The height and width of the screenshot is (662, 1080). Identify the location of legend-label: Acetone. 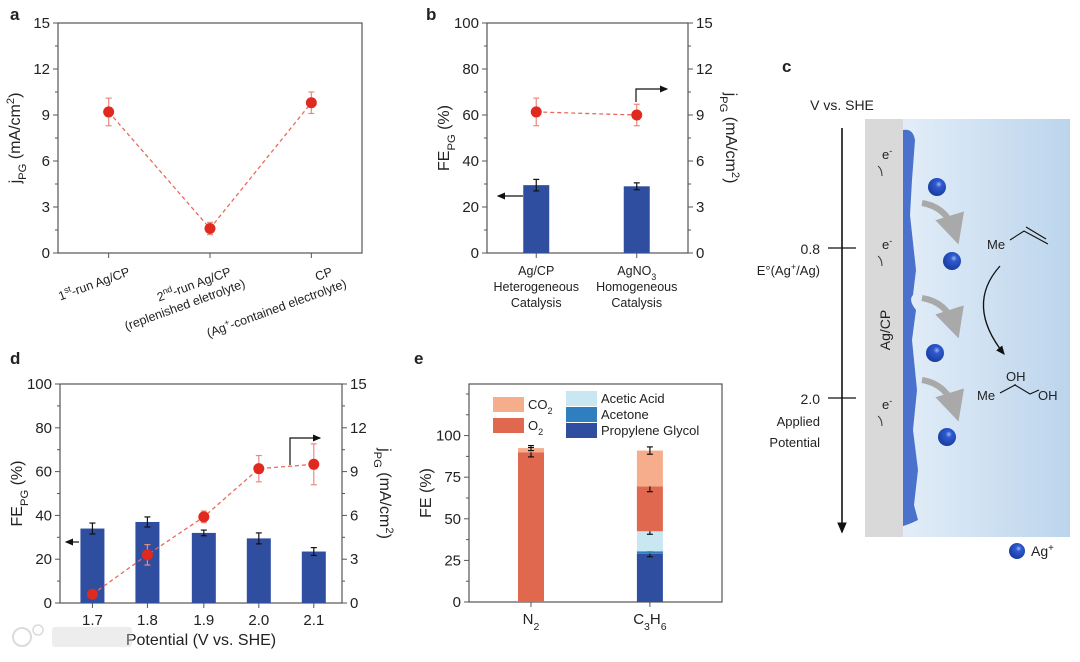
(625, 414).